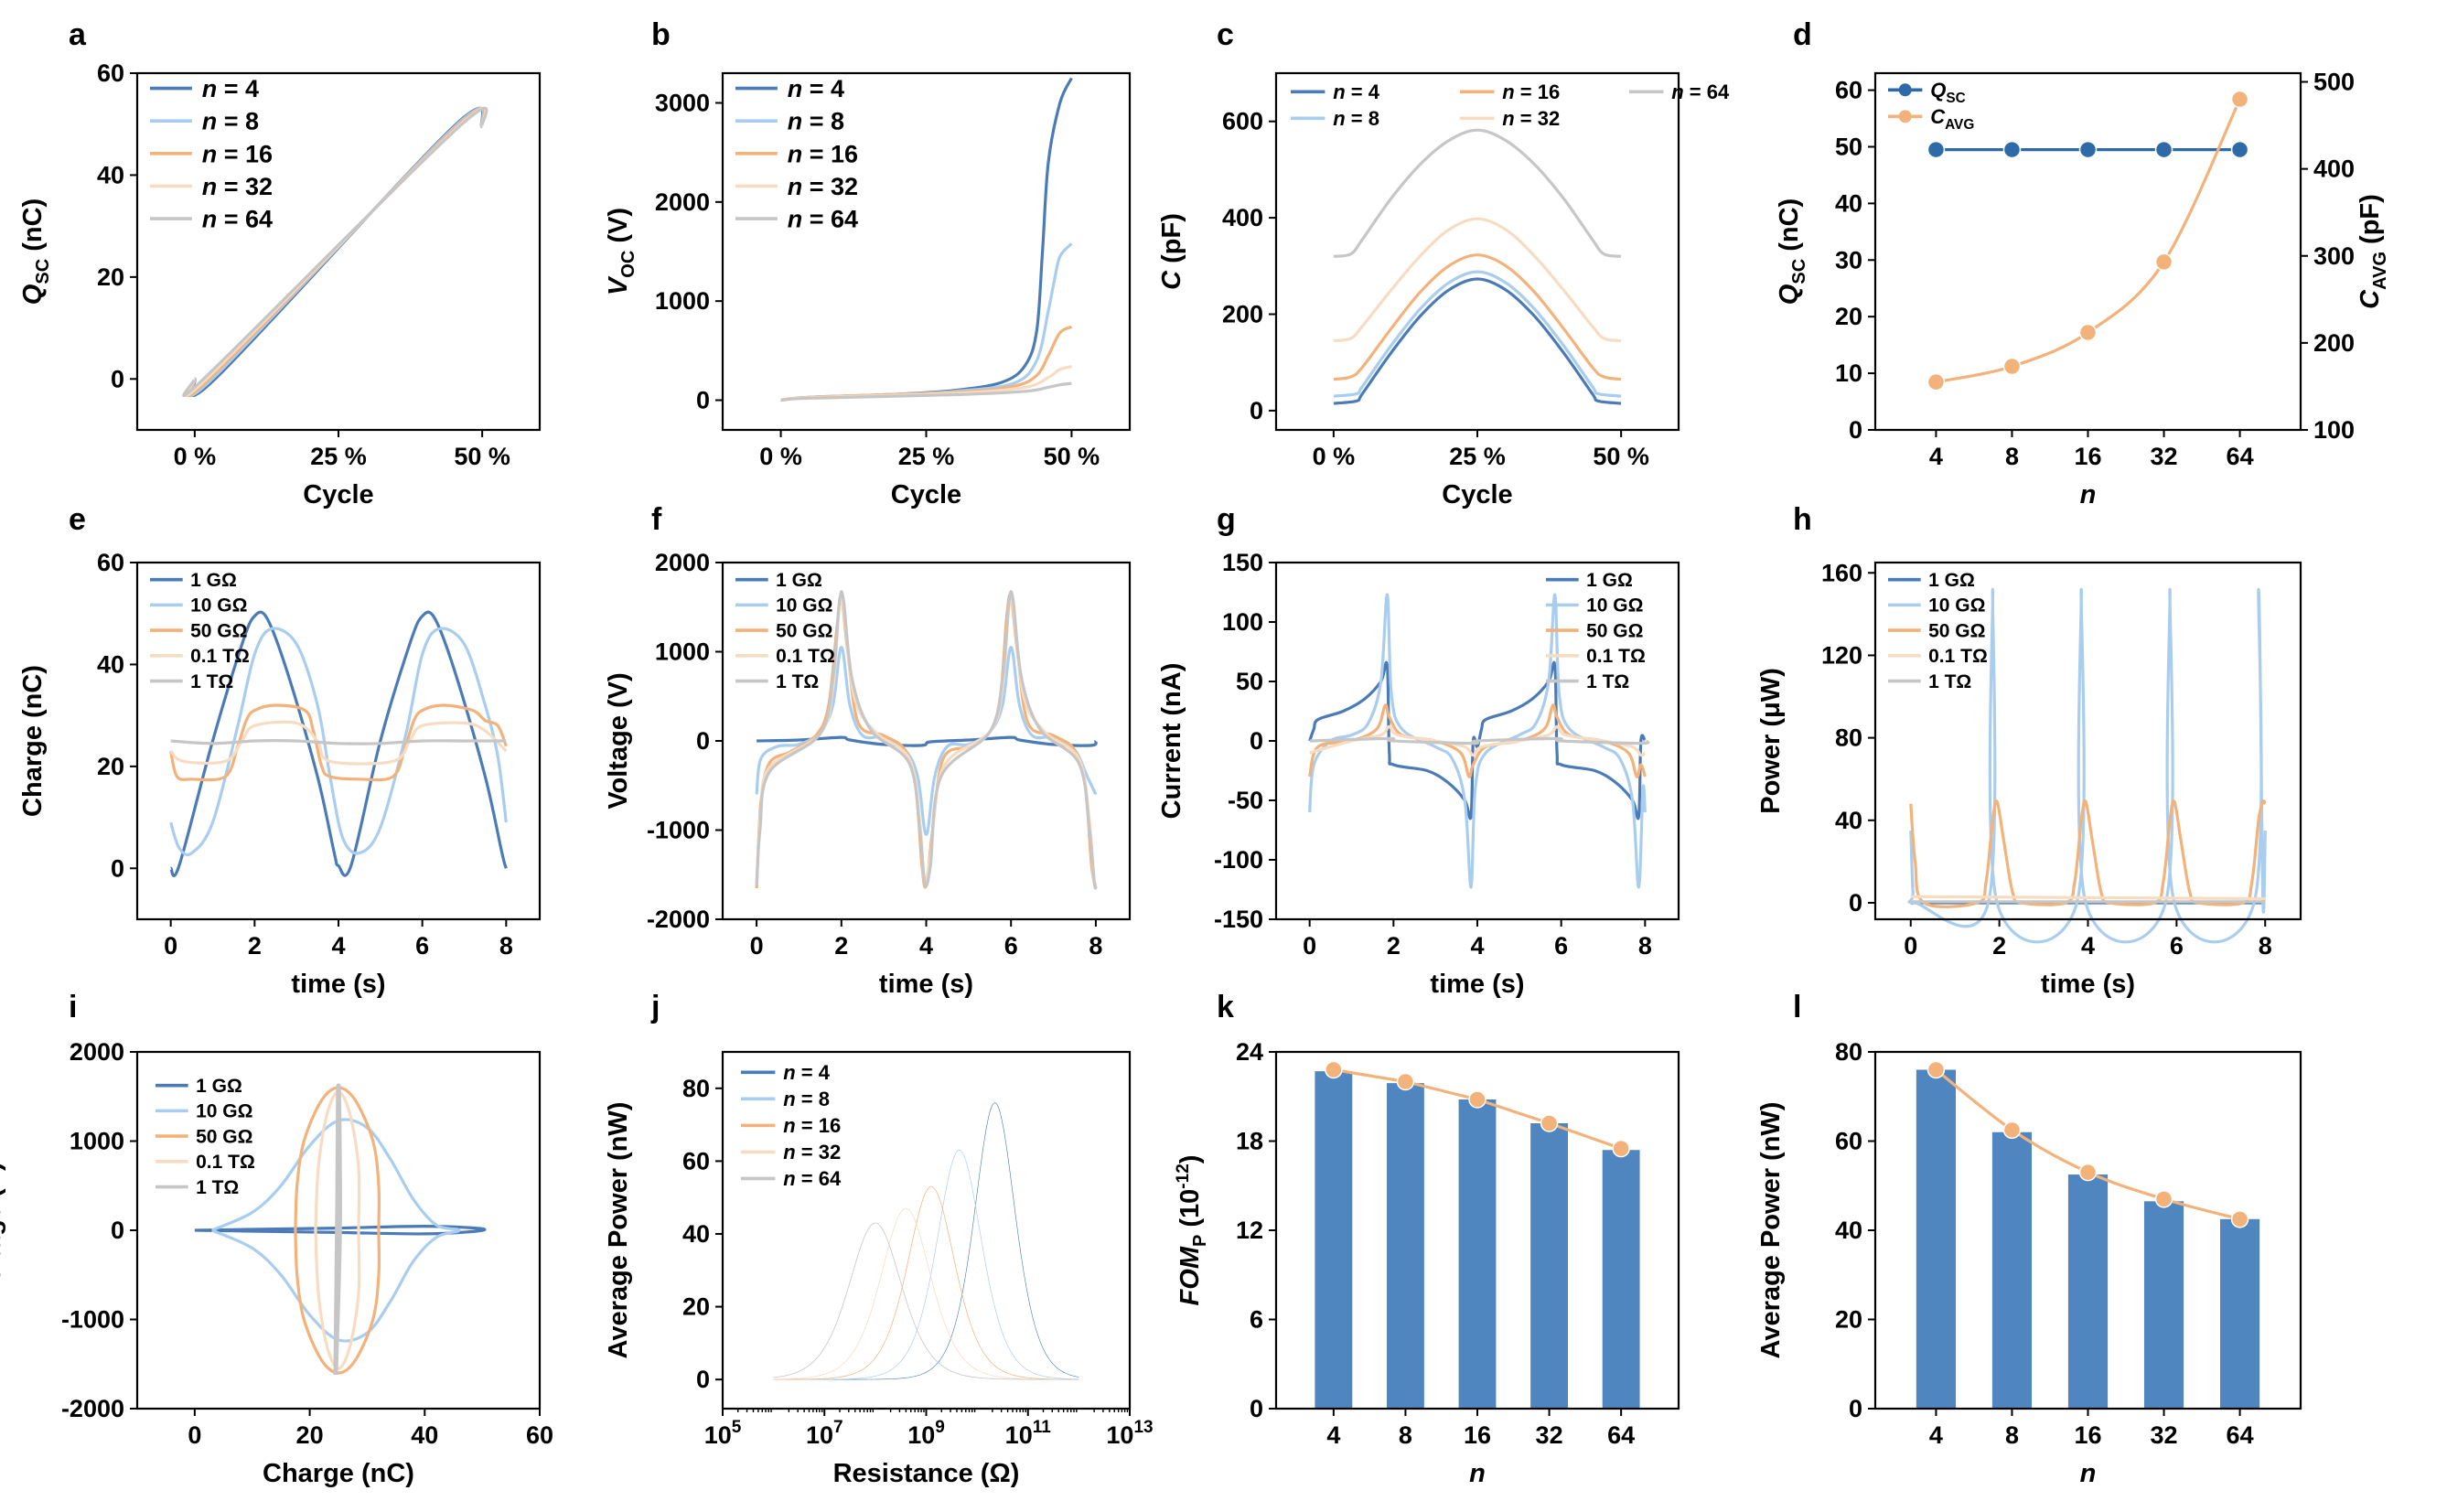  Describe the element at coordinates (799, 580) in the screenshot. I see `legend-entry: 1 GΩ` at that location.